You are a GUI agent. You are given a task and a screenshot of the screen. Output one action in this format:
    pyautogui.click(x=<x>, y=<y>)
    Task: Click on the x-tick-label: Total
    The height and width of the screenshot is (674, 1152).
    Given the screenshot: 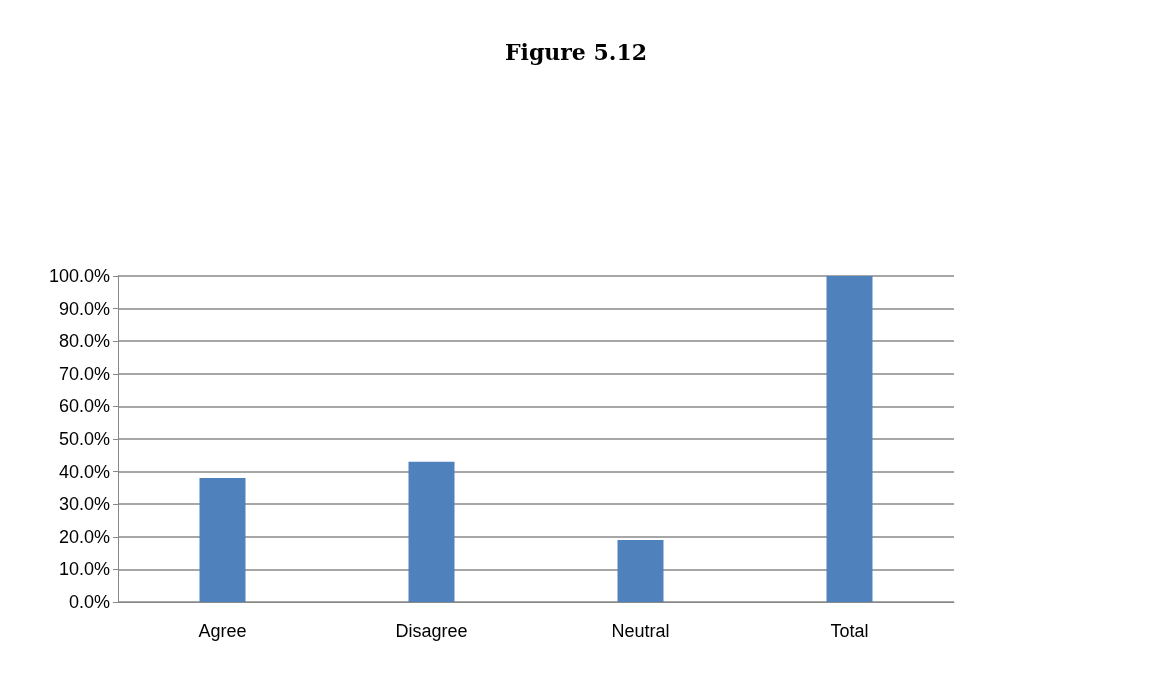 What is the action you would take?
    pyautogui.click(x=849, y=631)
    